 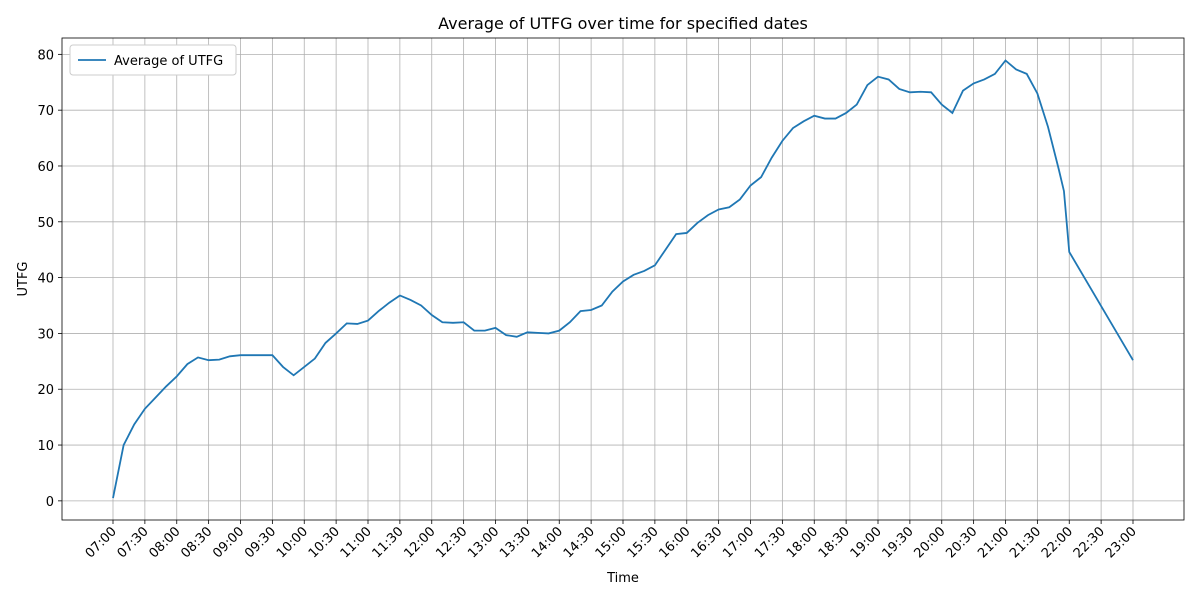 What do you see at coordinates (23, 278) in the screenshot?
I see `y-axis-label: UTFG` at bounding box center [23, 278].